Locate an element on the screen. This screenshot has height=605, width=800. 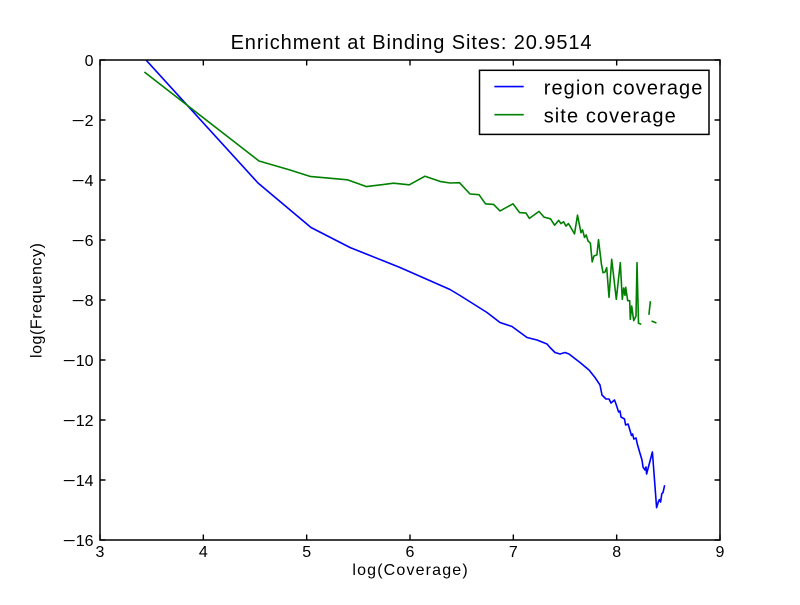
svg-text: −4 is located at coordinates (83, 181).